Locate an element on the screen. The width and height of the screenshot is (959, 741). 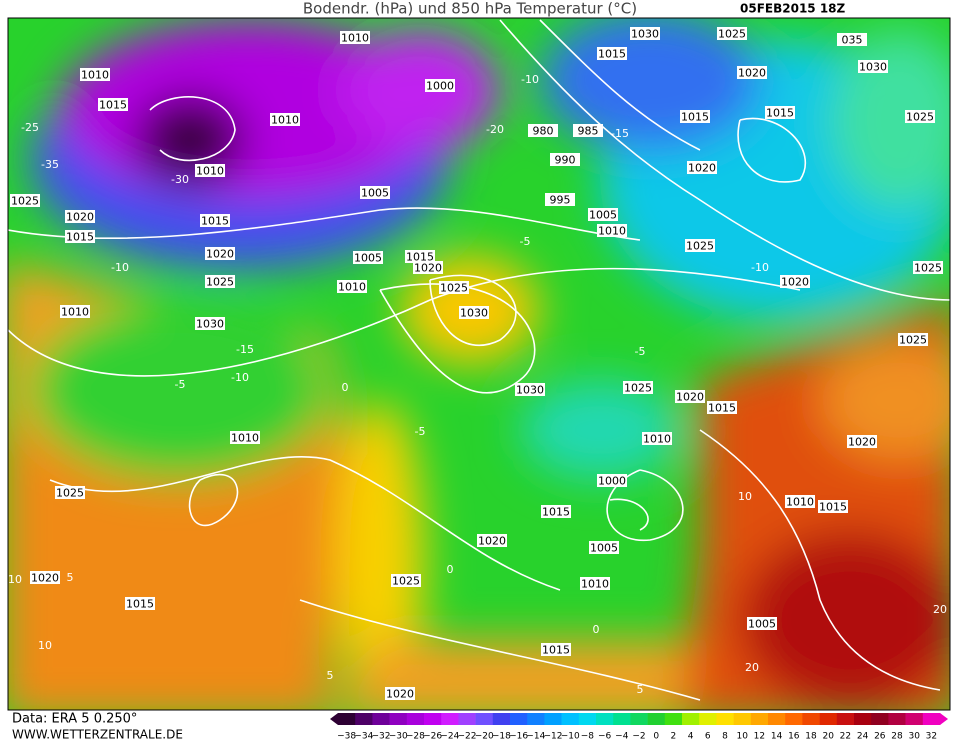
colorbar-label: −2 is located at coordinates (638, 736).